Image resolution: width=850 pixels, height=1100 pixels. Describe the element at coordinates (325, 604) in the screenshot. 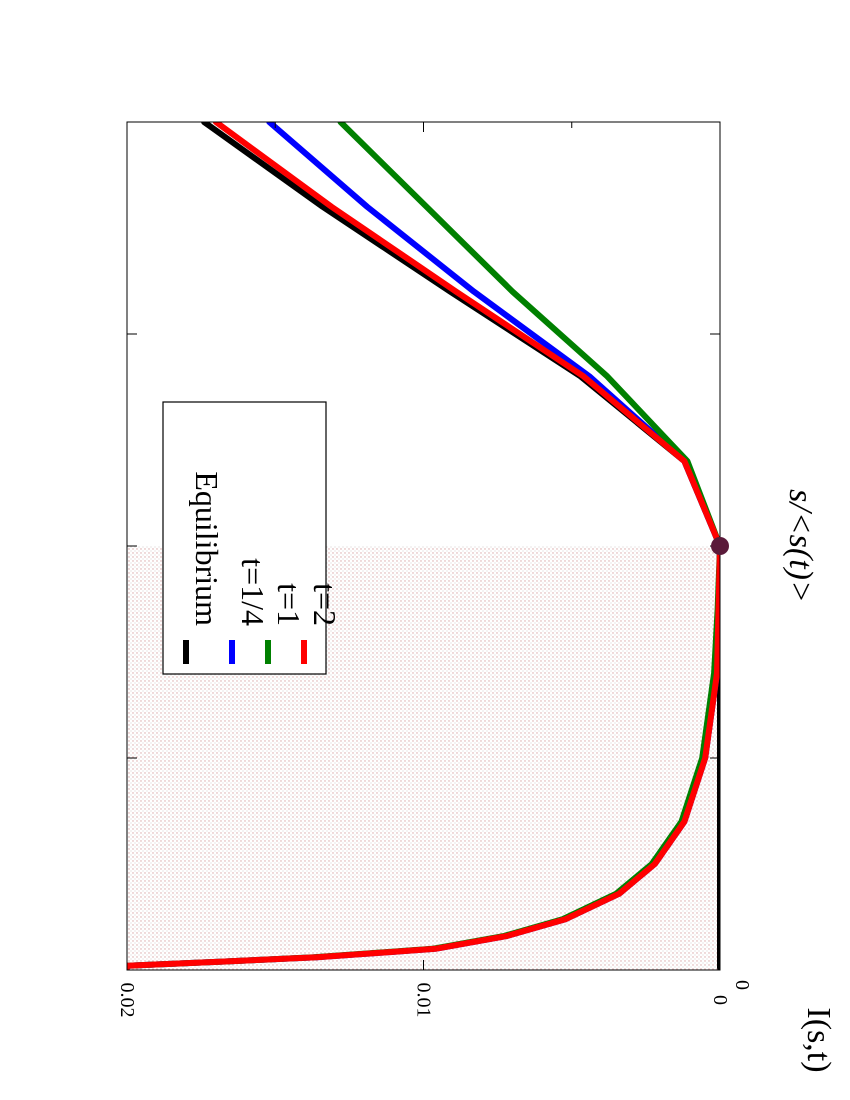

I see `legend-label-3: t=2` at that location.